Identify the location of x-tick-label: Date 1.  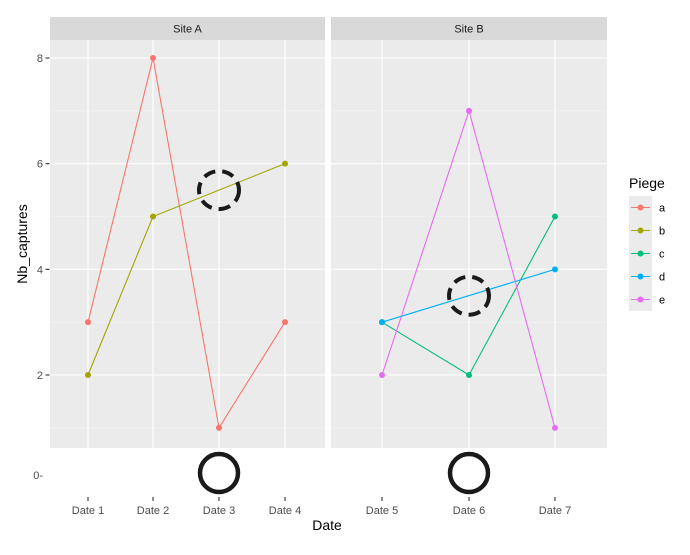
(88, 511).